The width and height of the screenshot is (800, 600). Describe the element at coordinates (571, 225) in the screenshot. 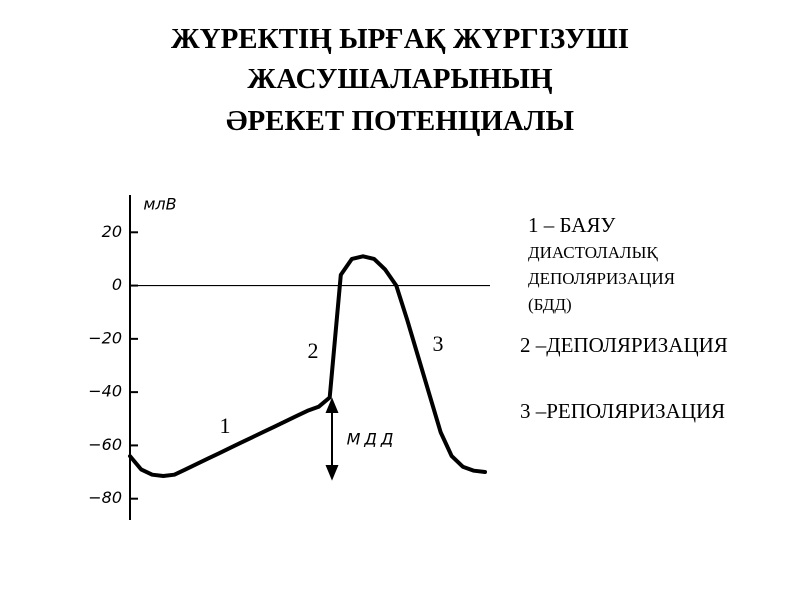

I see `legend-text: 1 – БАЯУ` at that location.